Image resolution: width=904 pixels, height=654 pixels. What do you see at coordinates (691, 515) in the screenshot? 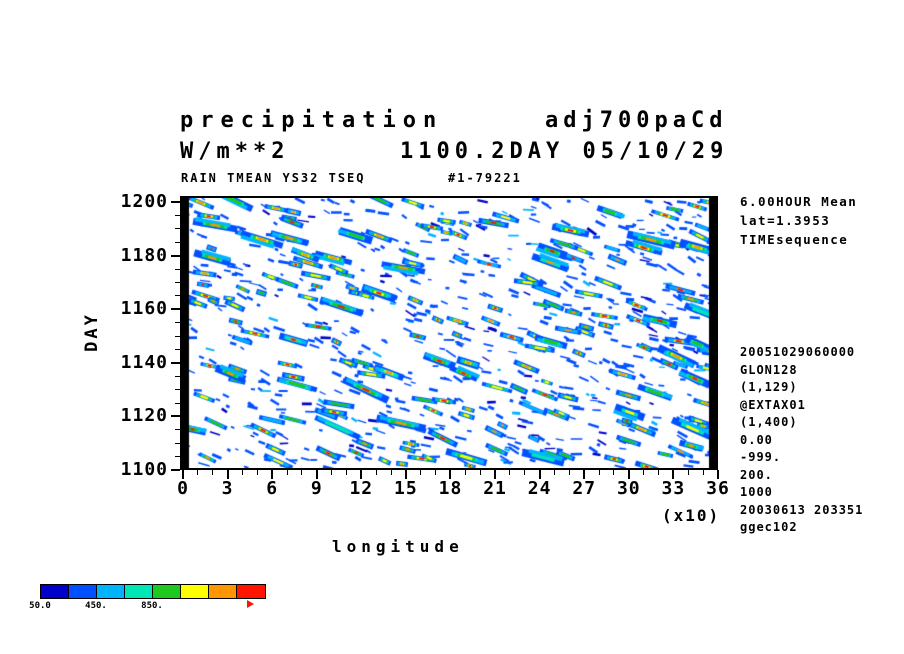
I see `x-axis-scale-note: (x10)` at bounding box center [691, 515].